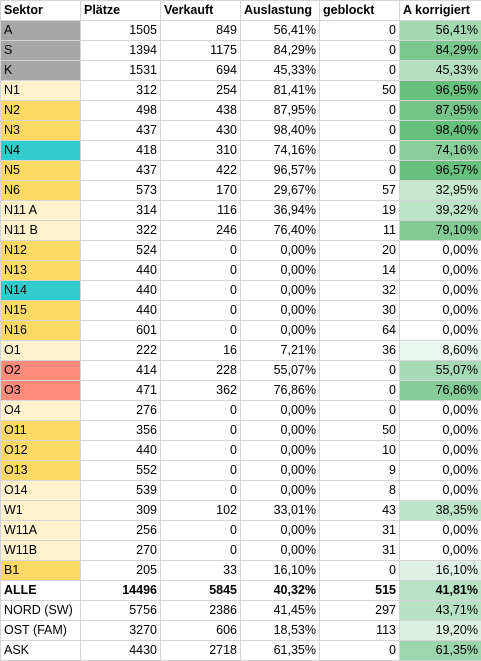 Image resolution: width=481 pixels, height=661 pixels. I want to click on cell-auslastung: 96,57%, so click(280, 171).